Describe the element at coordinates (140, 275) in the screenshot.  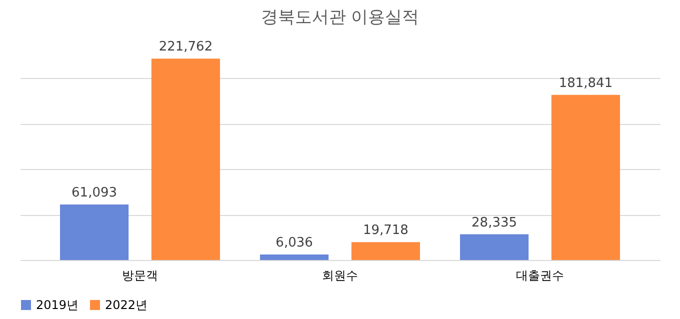
I see `x-tick-label: 방문객` at that location.